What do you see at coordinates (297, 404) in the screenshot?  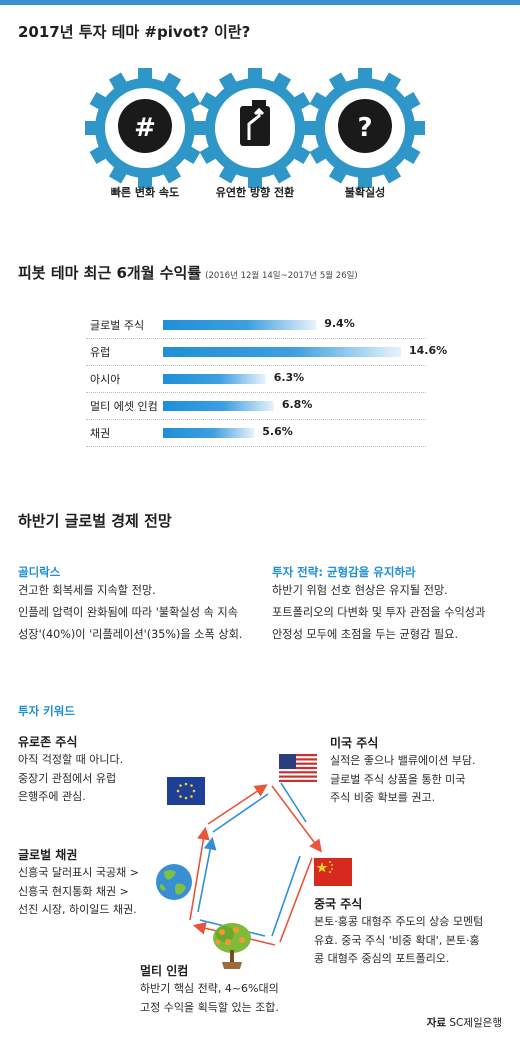 I see `bar-value-label: 6.8%` at bounding box center [297, 404].